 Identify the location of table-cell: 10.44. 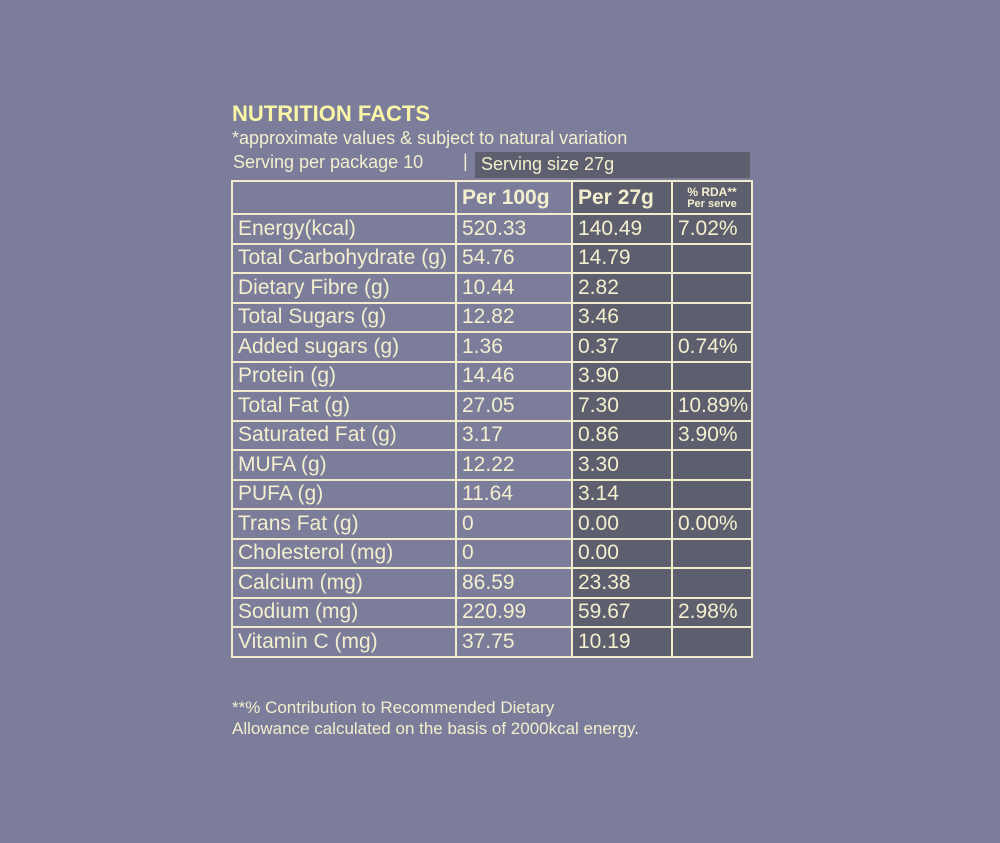
(514, 288).